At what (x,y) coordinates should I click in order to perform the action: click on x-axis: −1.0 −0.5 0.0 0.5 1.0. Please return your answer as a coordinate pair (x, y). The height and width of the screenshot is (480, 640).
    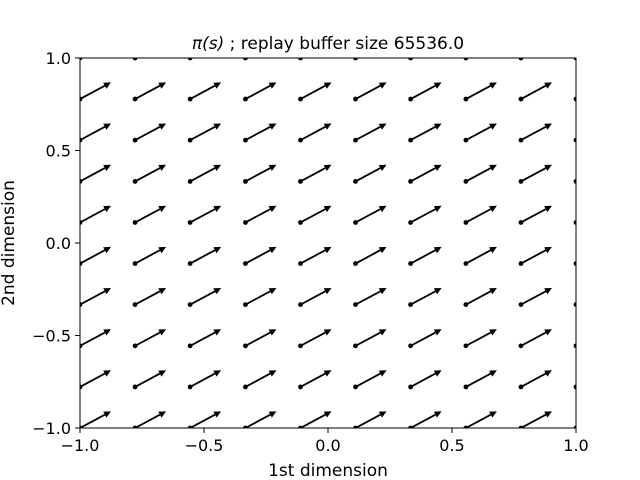
    Looking at the image, I should click on (325, 441).